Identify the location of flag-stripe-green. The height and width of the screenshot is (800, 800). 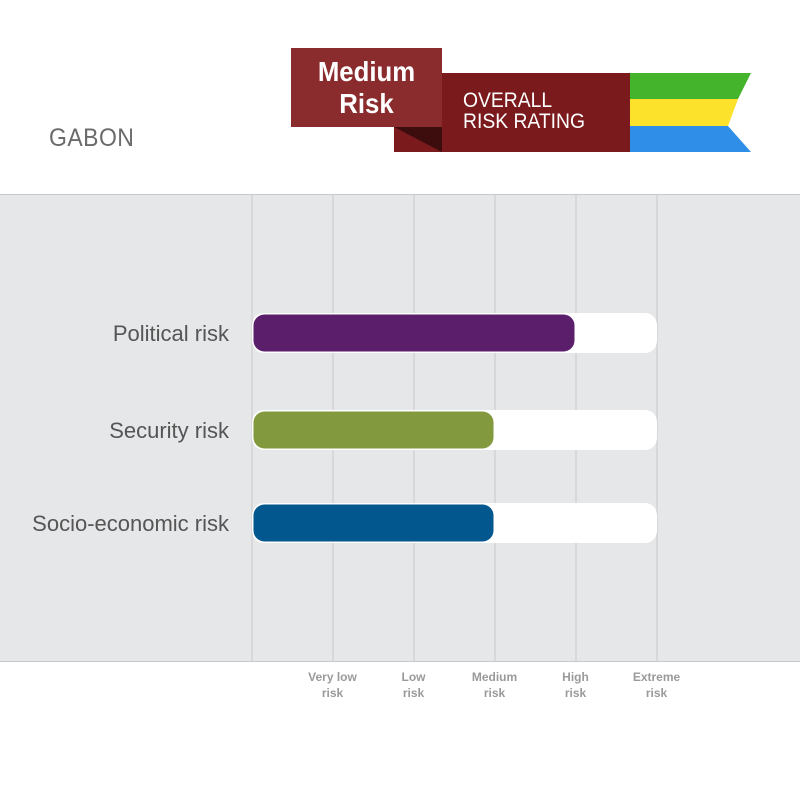
(690, 86).